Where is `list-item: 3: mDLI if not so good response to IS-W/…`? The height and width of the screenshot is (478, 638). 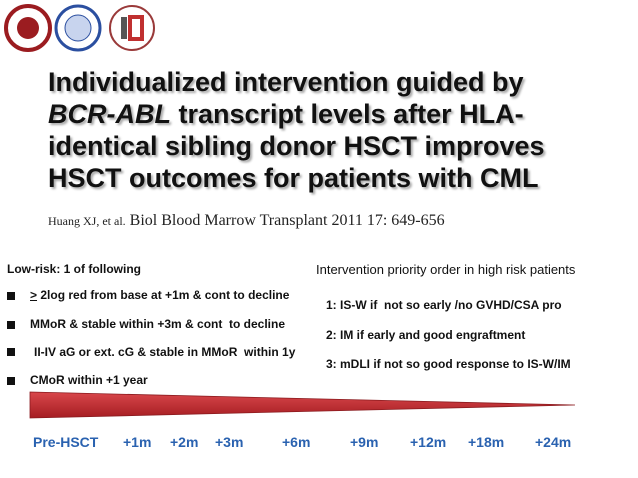 list-item: 3: mDLI if not so good response to IS-W/… is located at coordinates (448, 364).